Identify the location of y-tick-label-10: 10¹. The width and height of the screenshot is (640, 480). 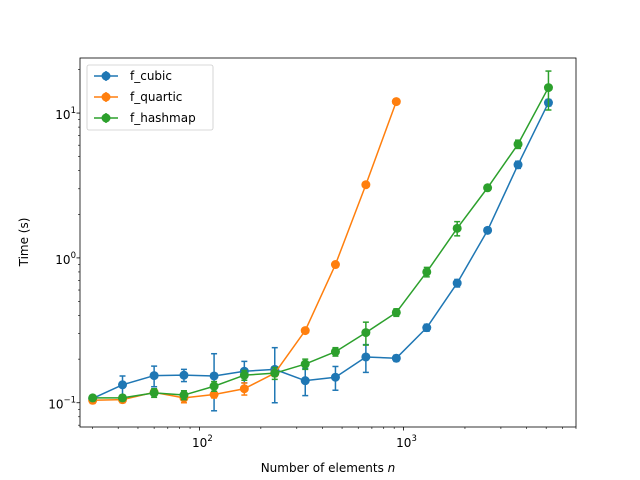
(65, 114).